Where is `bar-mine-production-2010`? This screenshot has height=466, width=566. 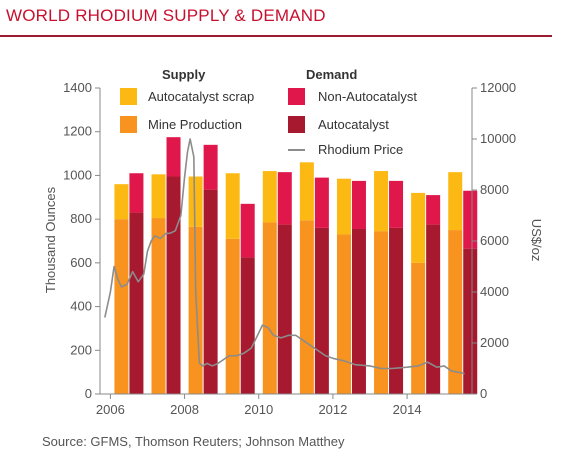 bar-mine-production-2010 is located at coordinates (269, 308).